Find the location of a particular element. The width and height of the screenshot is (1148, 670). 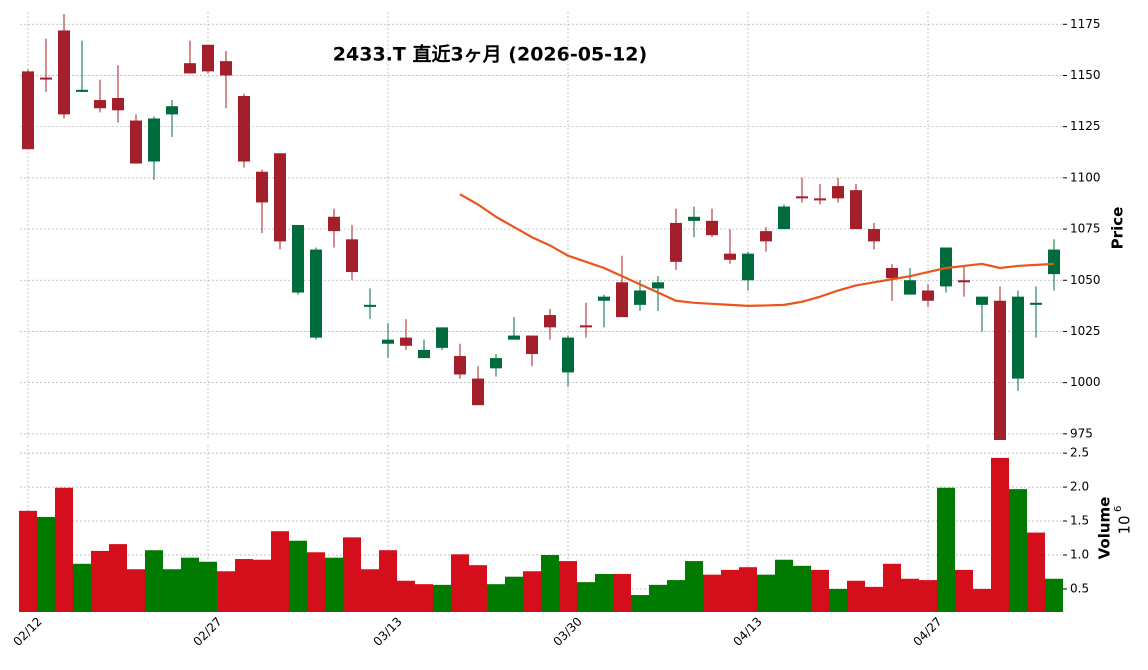

y-tick-label: 1125 is located at coordinates (1085, 126).